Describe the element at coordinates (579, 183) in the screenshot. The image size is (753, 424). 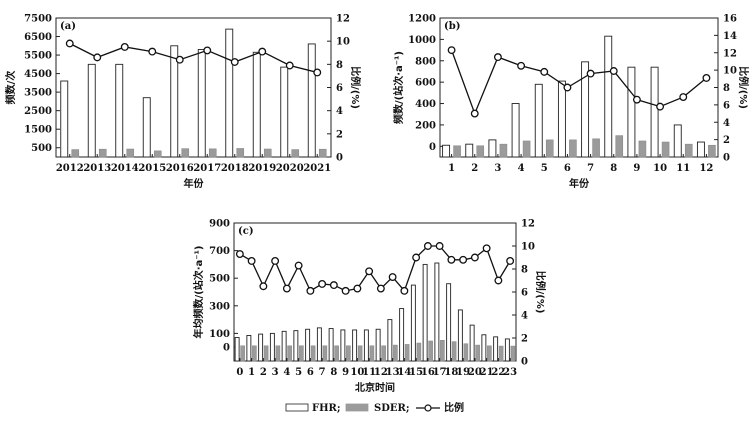
I see `x-axis-label: 年份` at that location.